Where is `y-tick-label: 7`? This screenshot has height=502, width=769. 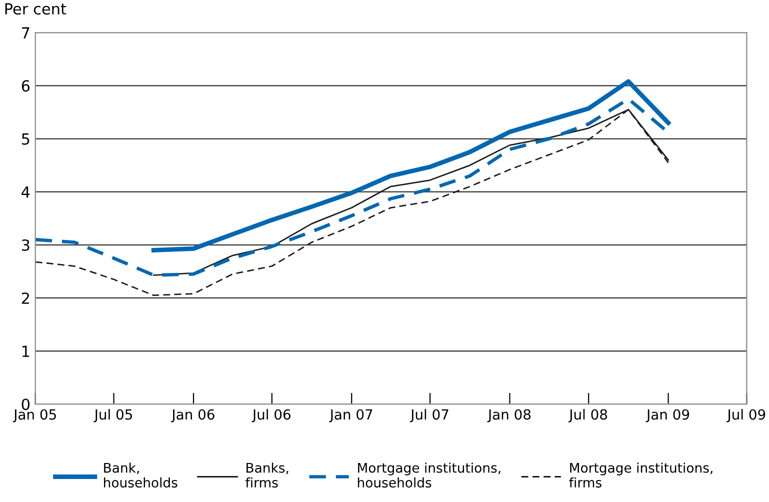
y-tick-label: 7 is located at coordinates (26, 32).